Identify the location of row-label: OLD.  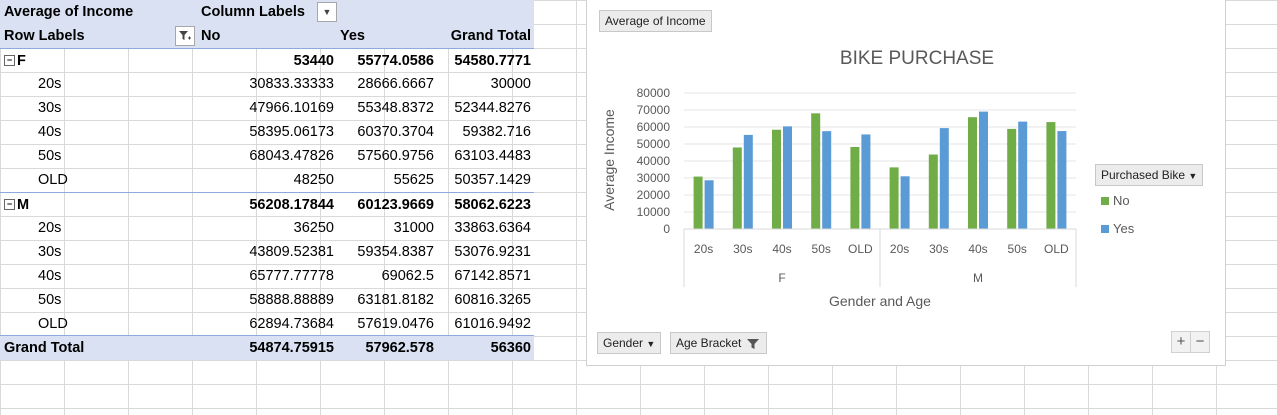
(53, 324).